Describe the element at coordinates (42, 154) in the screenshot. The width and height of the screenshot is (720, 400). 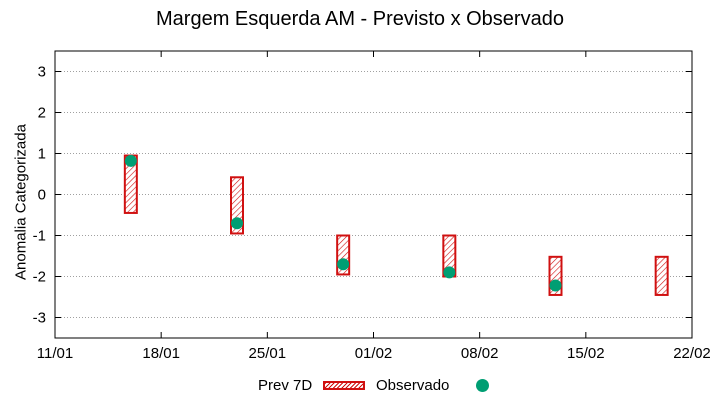
I see `y-tick-label: 1` at that location.